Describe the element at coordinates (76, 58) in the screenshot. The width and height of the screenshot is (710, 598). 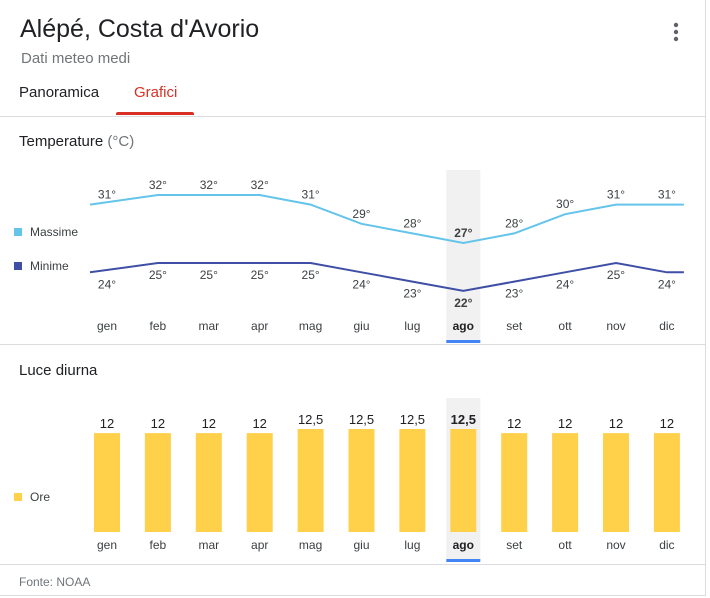
I see `subtitle: Dati meteo medi` at that location.